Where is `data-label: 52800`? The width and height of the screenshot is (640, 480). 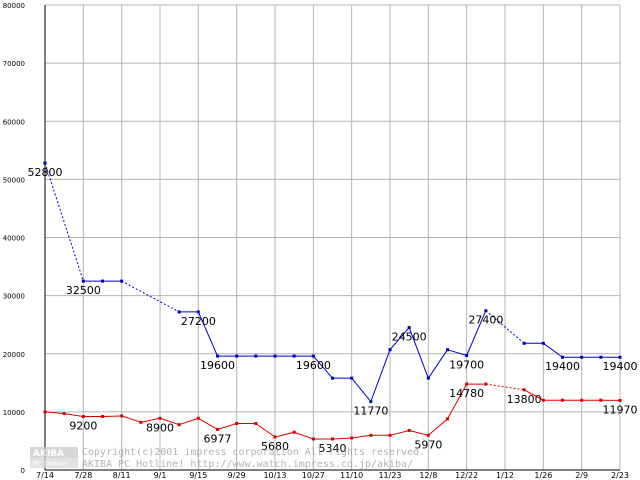
data-label: 52800 is located at coordinates (45, 172).